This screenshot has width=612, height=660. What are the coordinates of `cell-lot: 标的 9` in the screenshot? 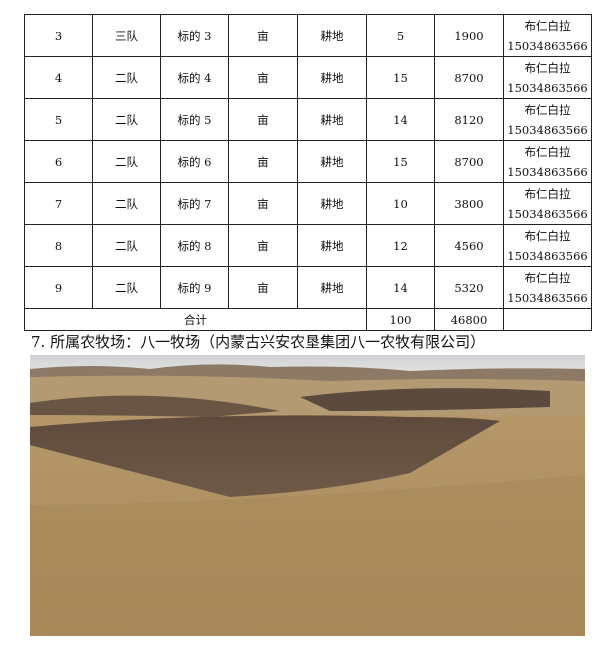 It's located at (194, 287).